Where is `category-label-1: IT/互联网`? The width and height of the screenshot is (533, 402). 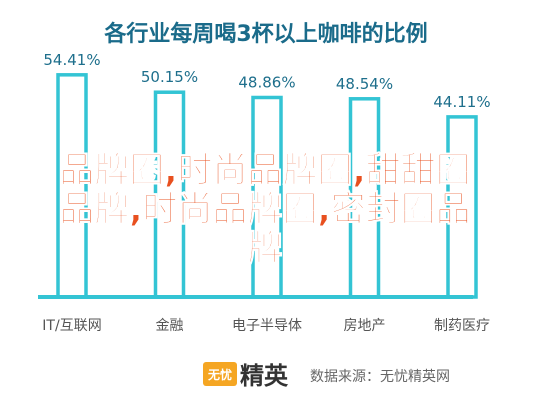
category-label-1: IT/互联网 is located at coordinates (71, 326).